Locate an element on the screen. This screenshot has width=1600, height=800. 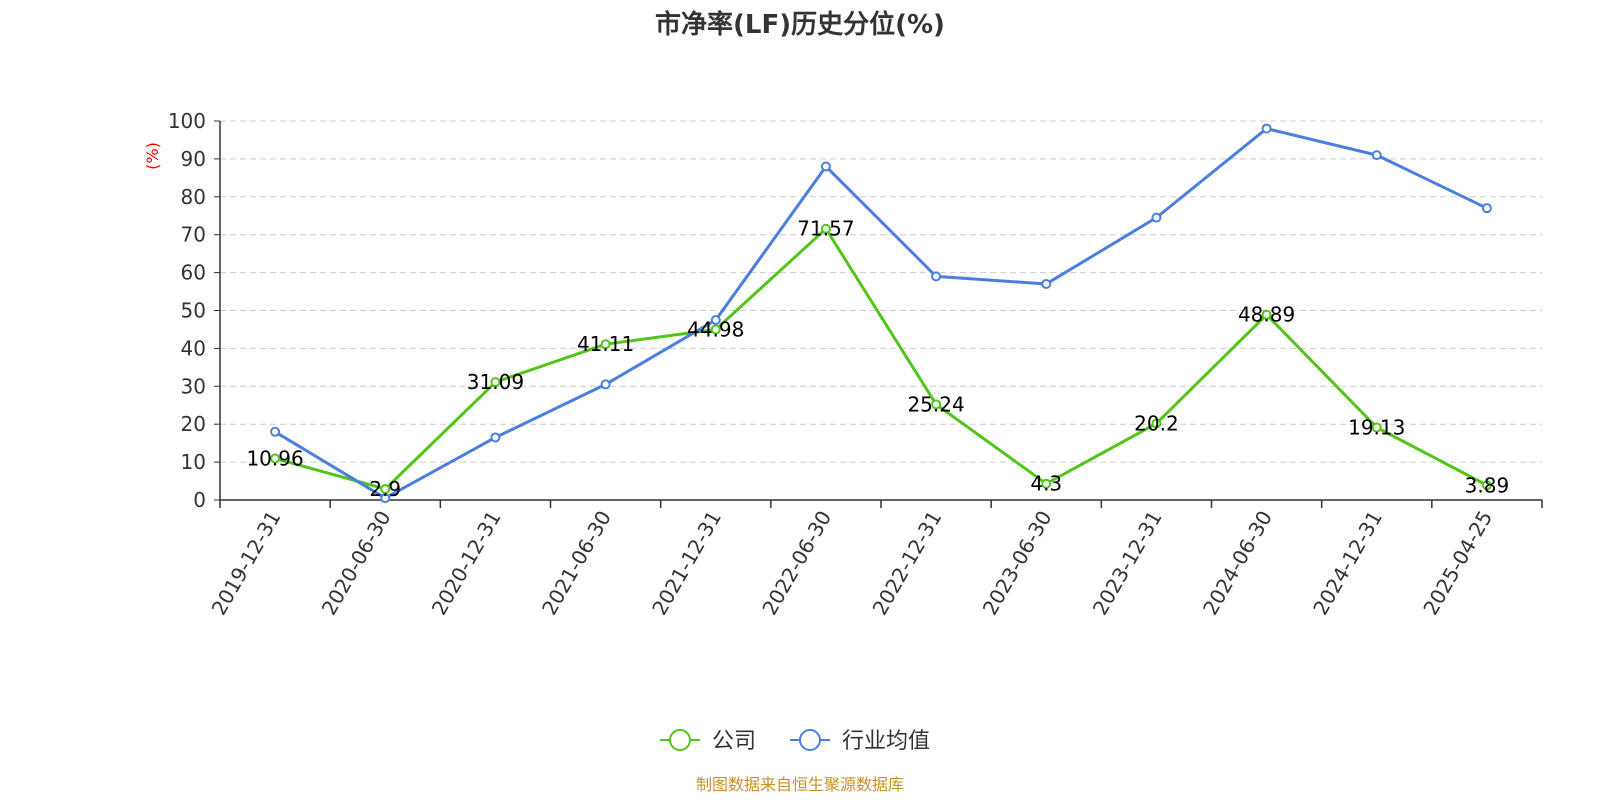
data-label: 3.89 is located at coordinates (1487, 485).